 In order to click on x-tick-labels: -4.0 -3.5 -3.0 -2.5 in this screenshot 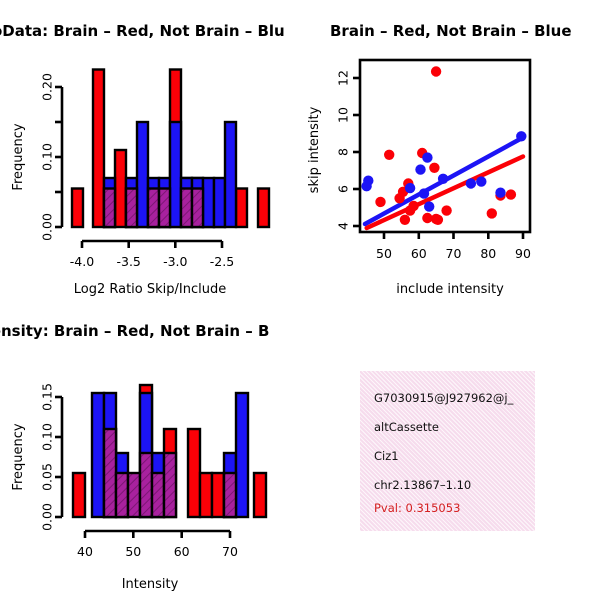, I will do `click(152, 261)`.